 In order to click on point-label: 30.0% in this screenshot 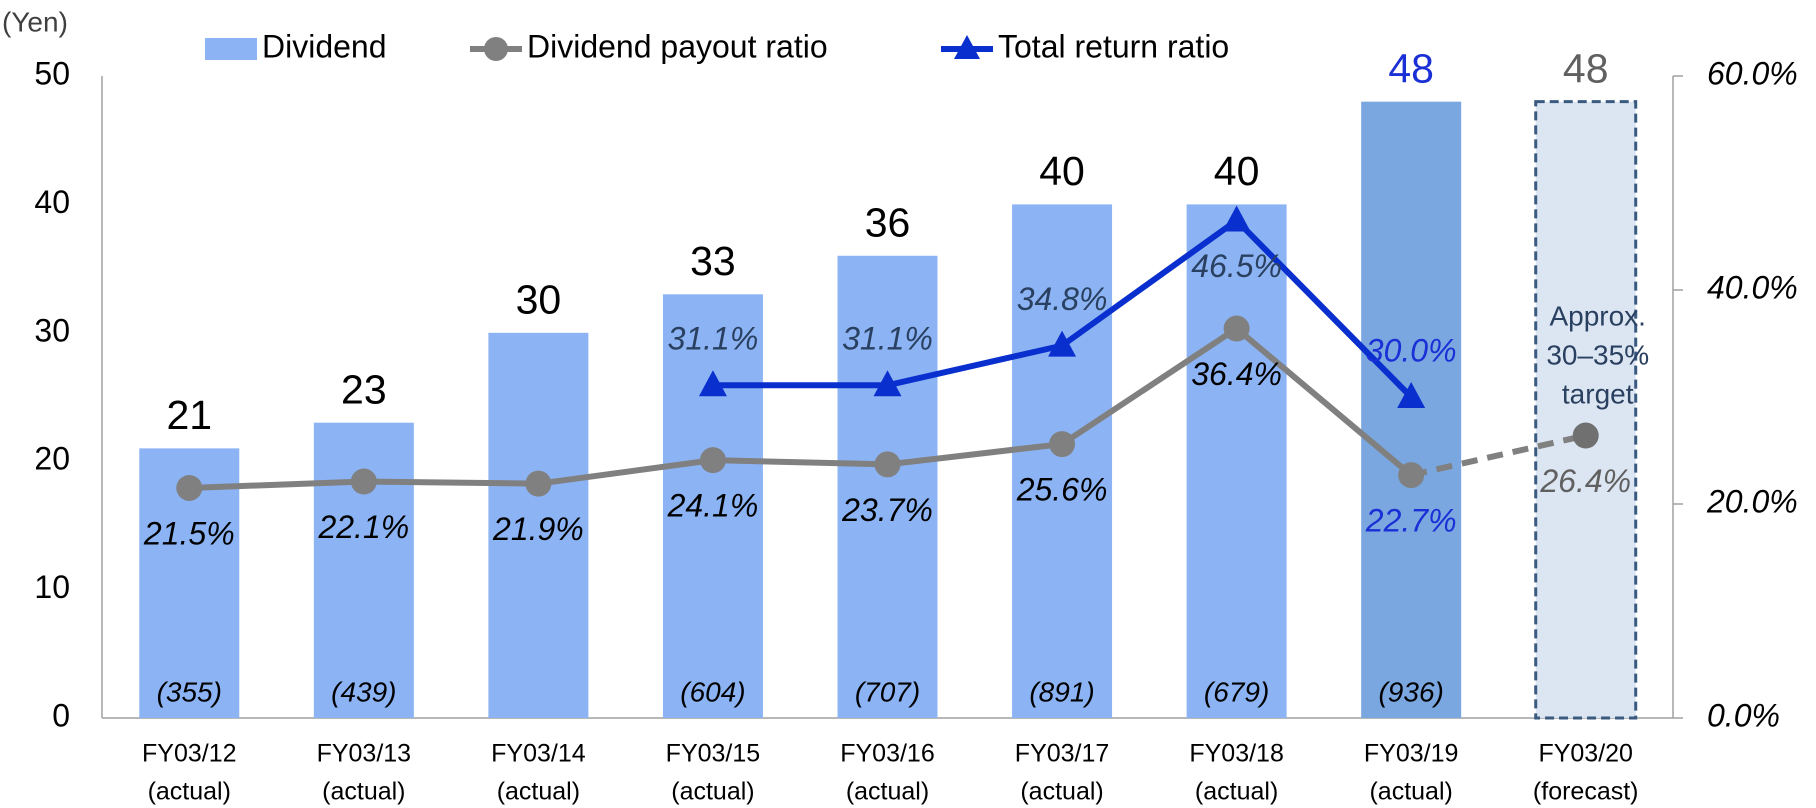, I will do `click(1411, 350)`.